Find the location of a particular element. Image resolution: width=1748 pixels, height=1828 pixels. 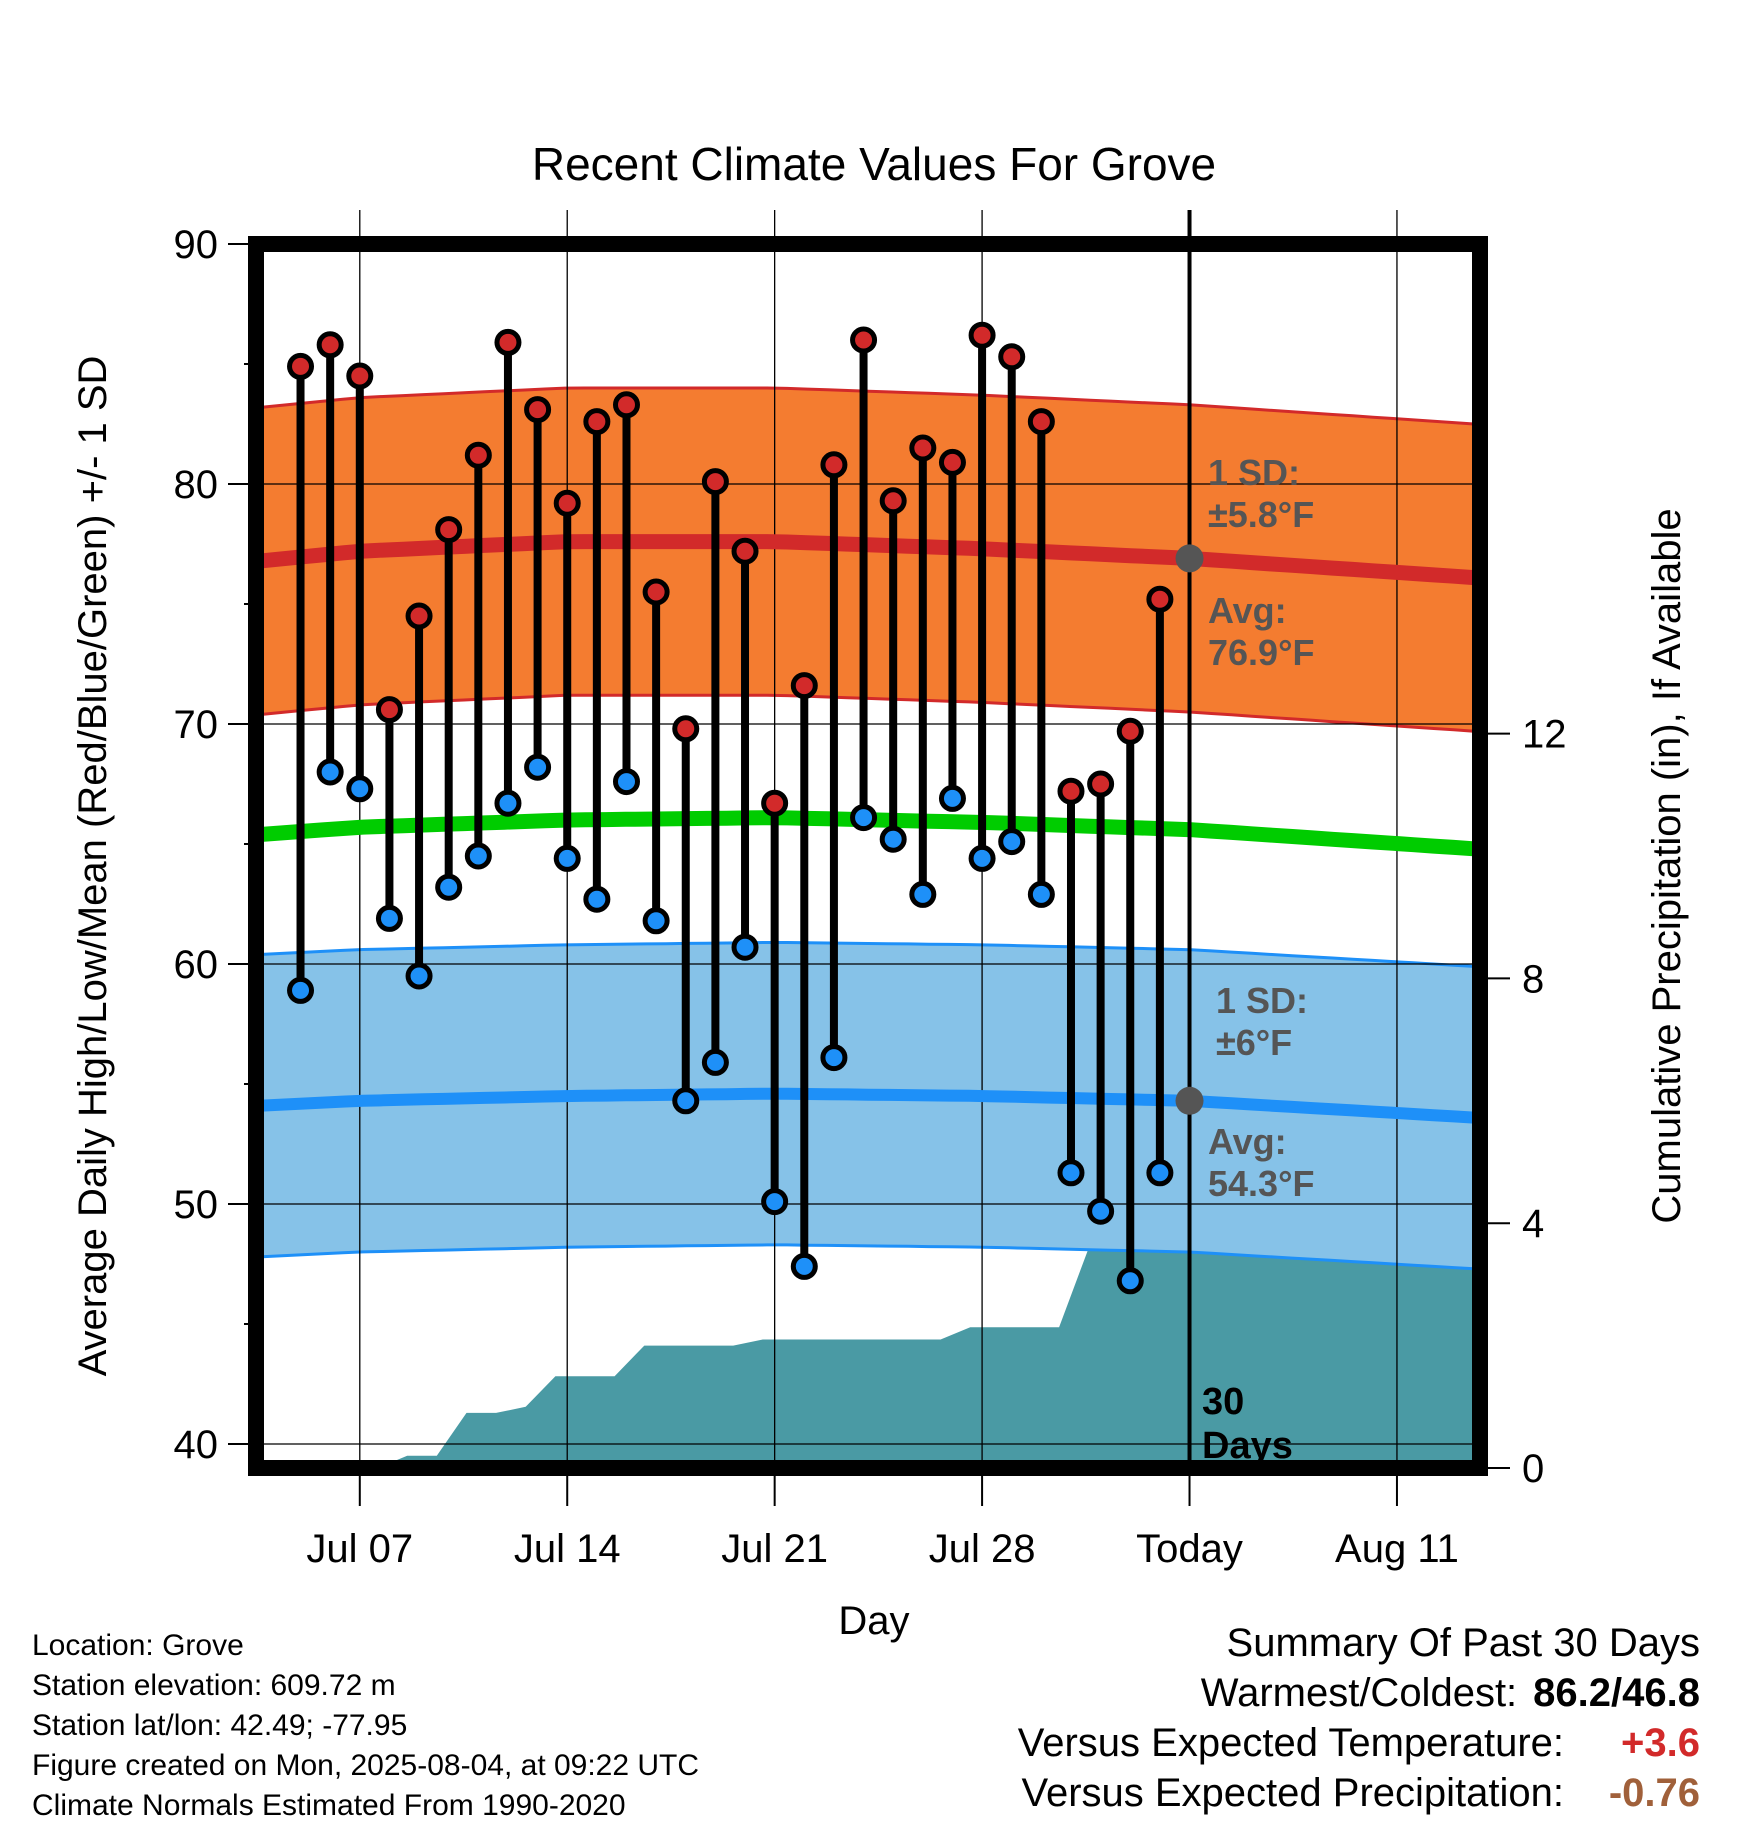

precip-label: Versus Expected Precipitation: is located at coordinates (1292, 1793).